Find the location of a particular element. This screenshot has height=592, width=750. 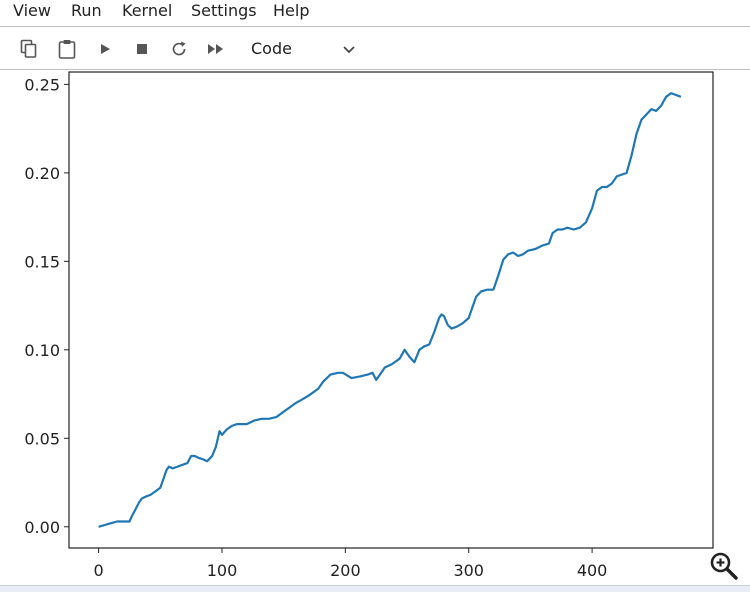

y-tick-label: 0.05 is located at coordinates (42, 438).